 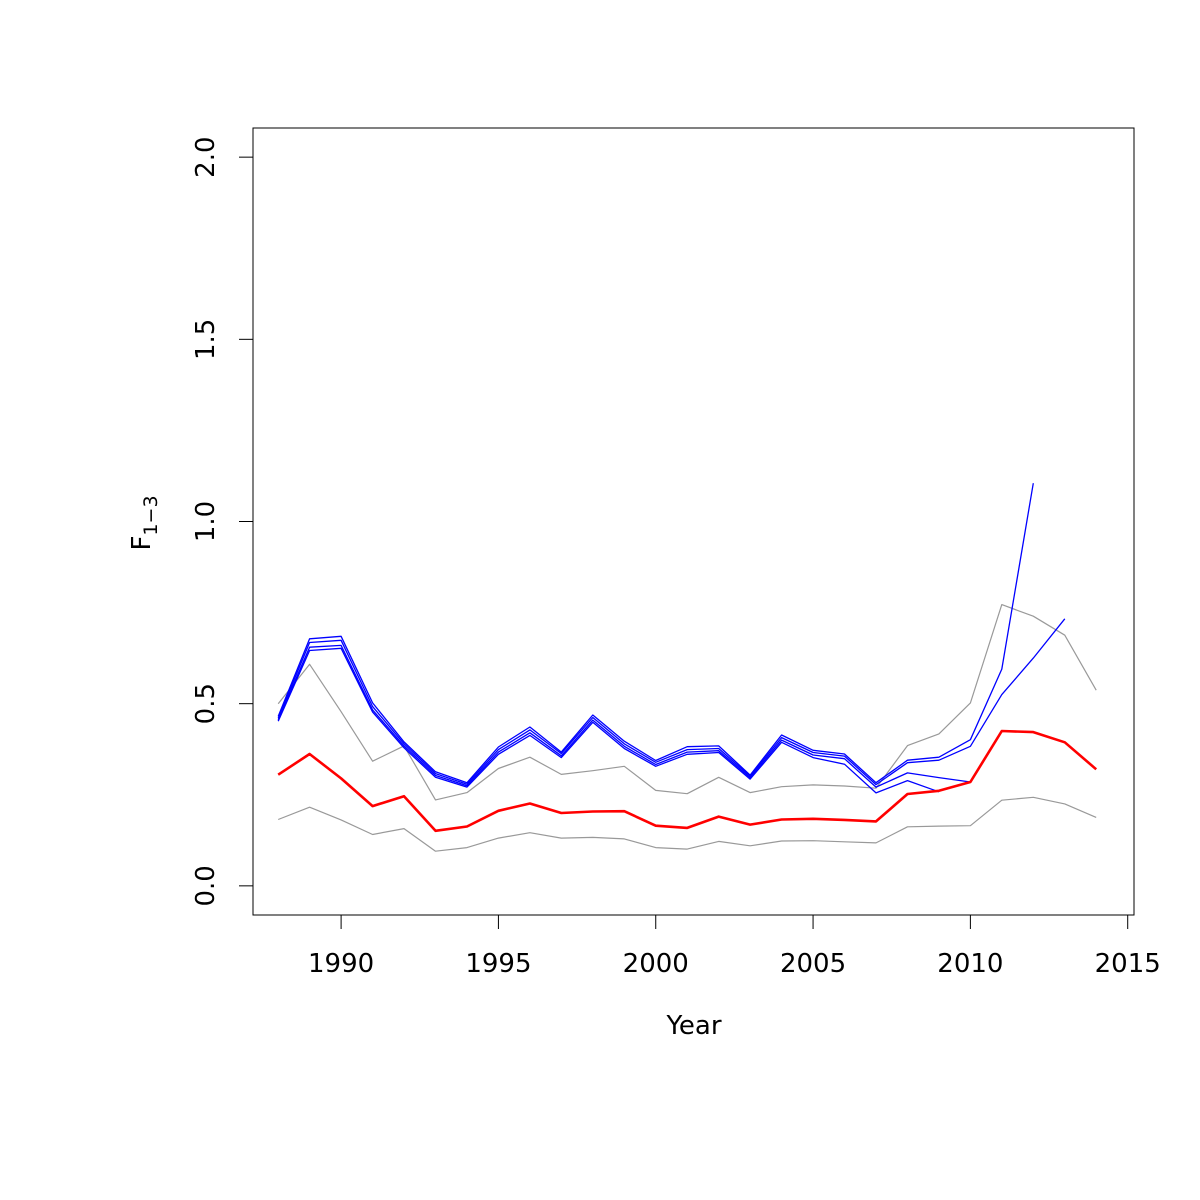 What do you see at coordinates (970, 964) in the screenshot?
I see `x-tick-label: 2010` at bounding box center [970, 964].